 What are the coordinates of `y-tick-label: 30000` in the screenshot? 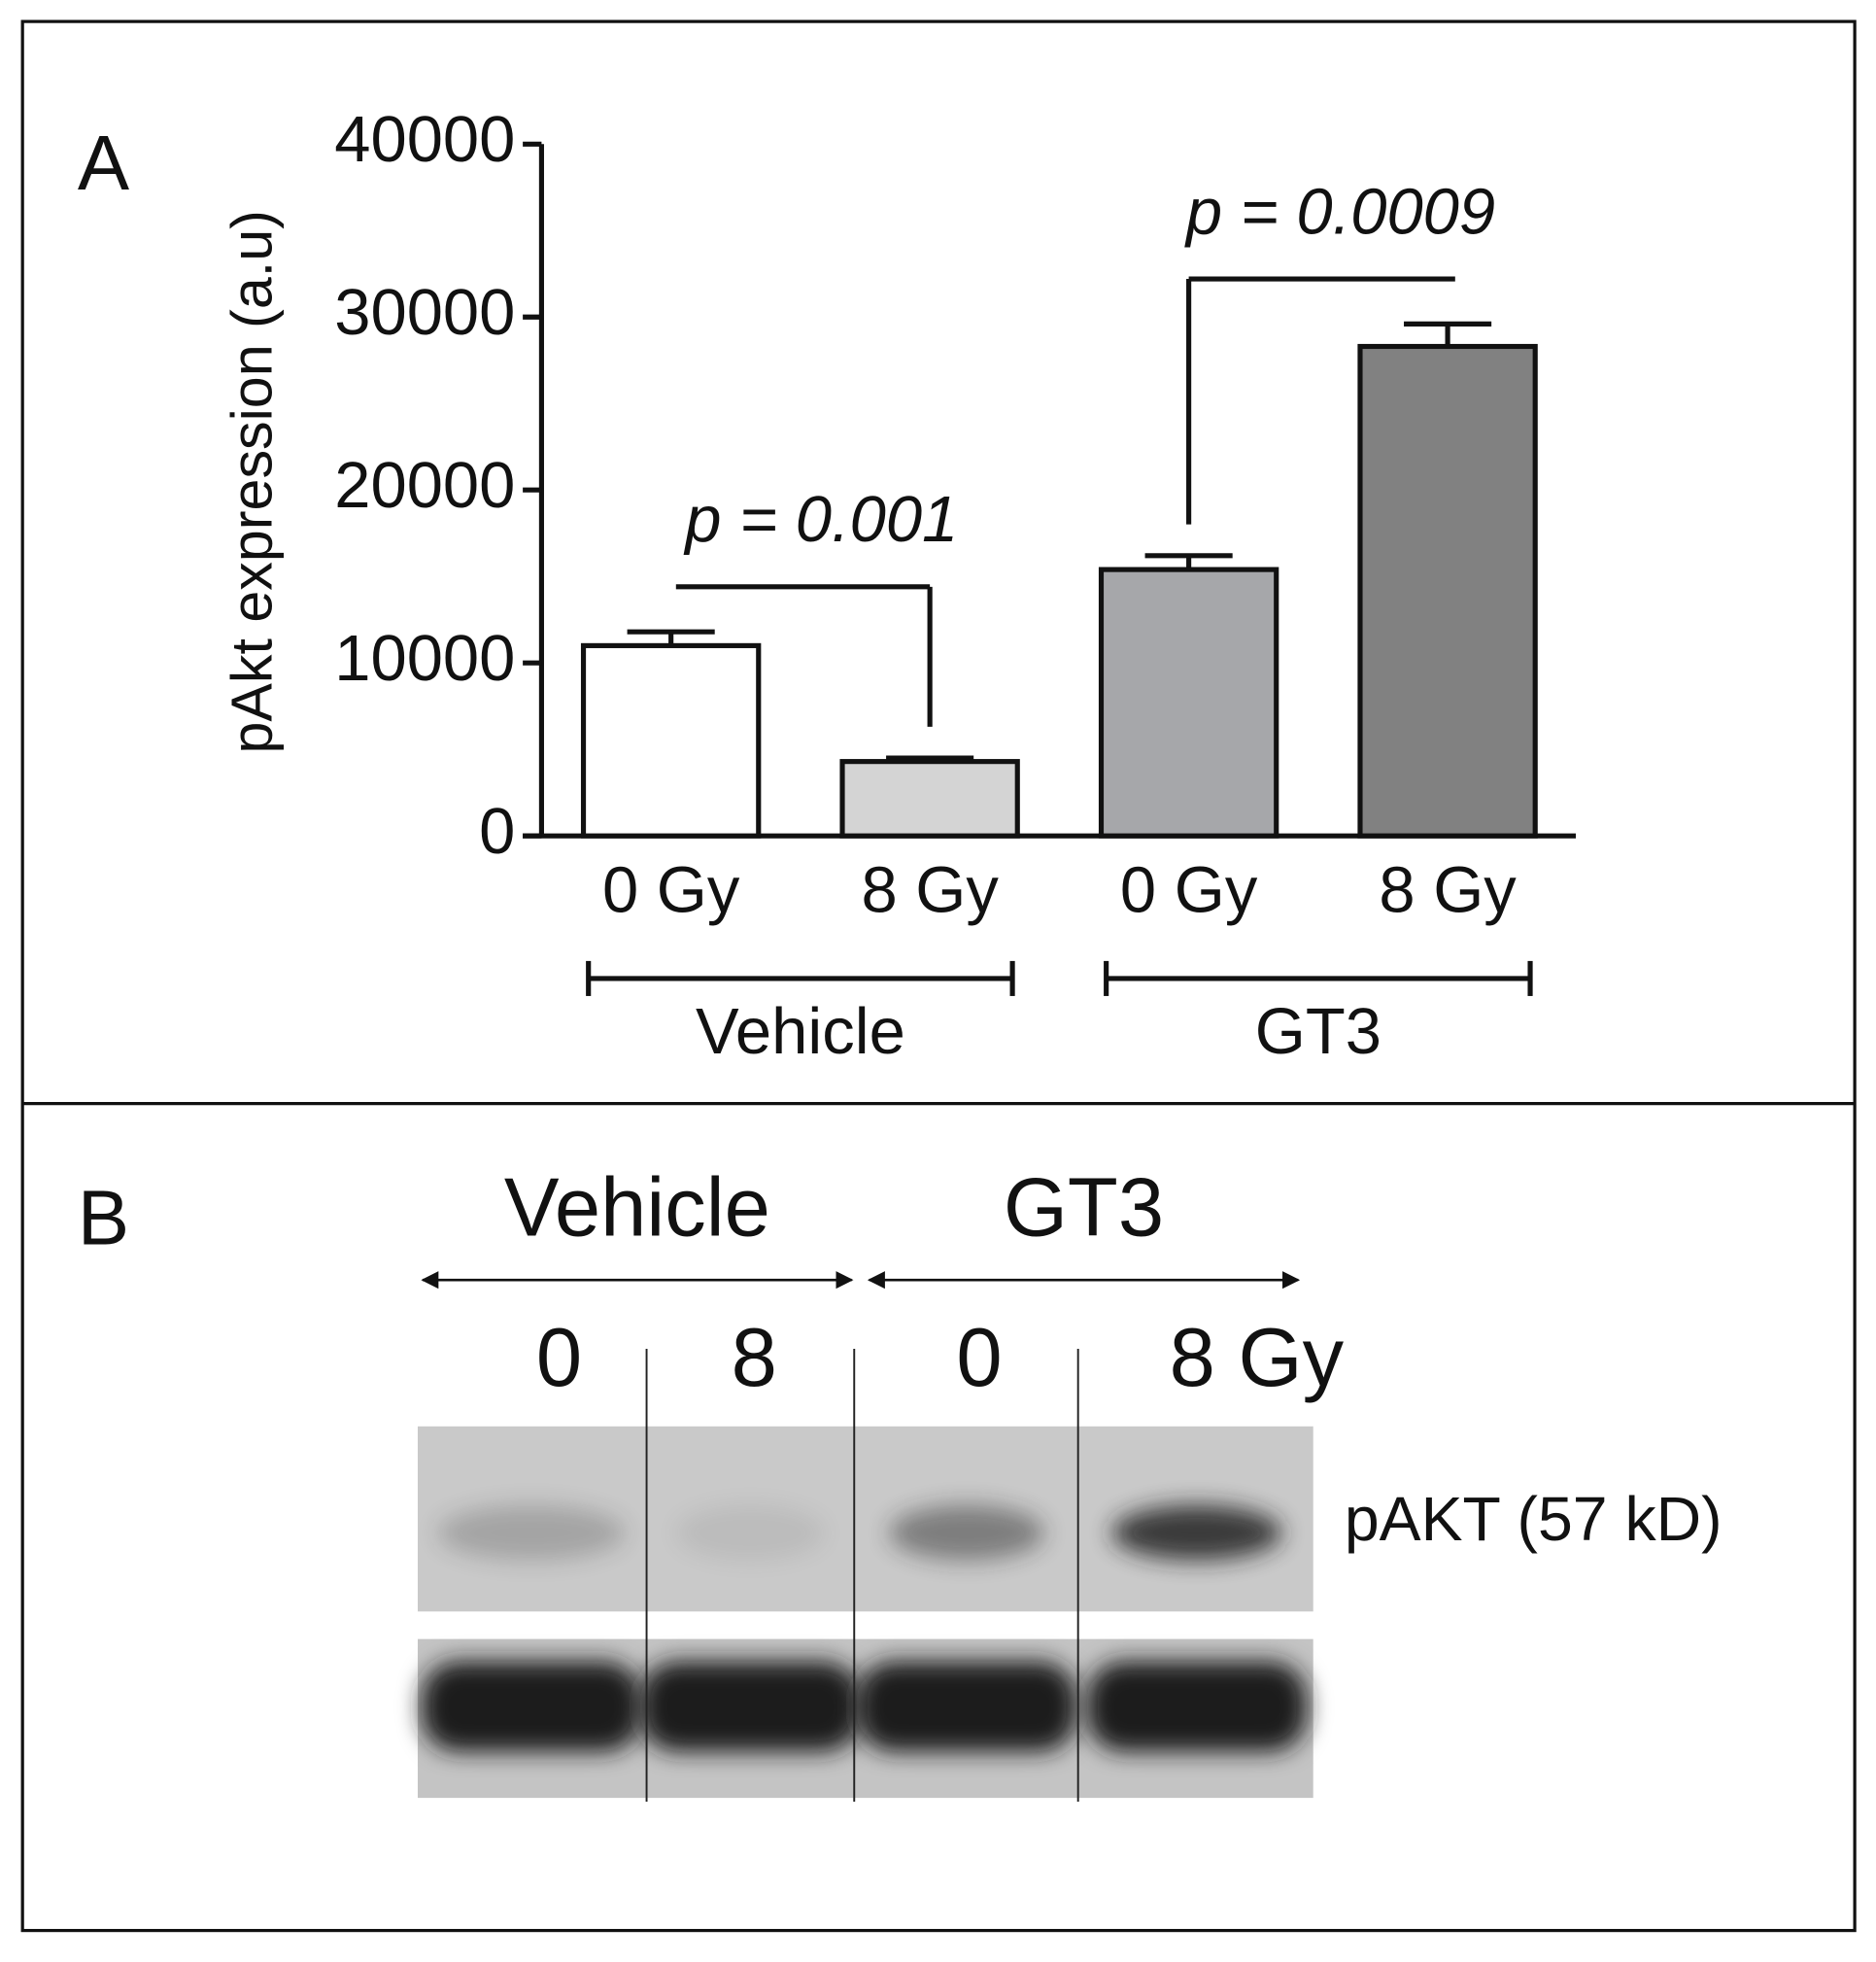 It's located at (425, 312).